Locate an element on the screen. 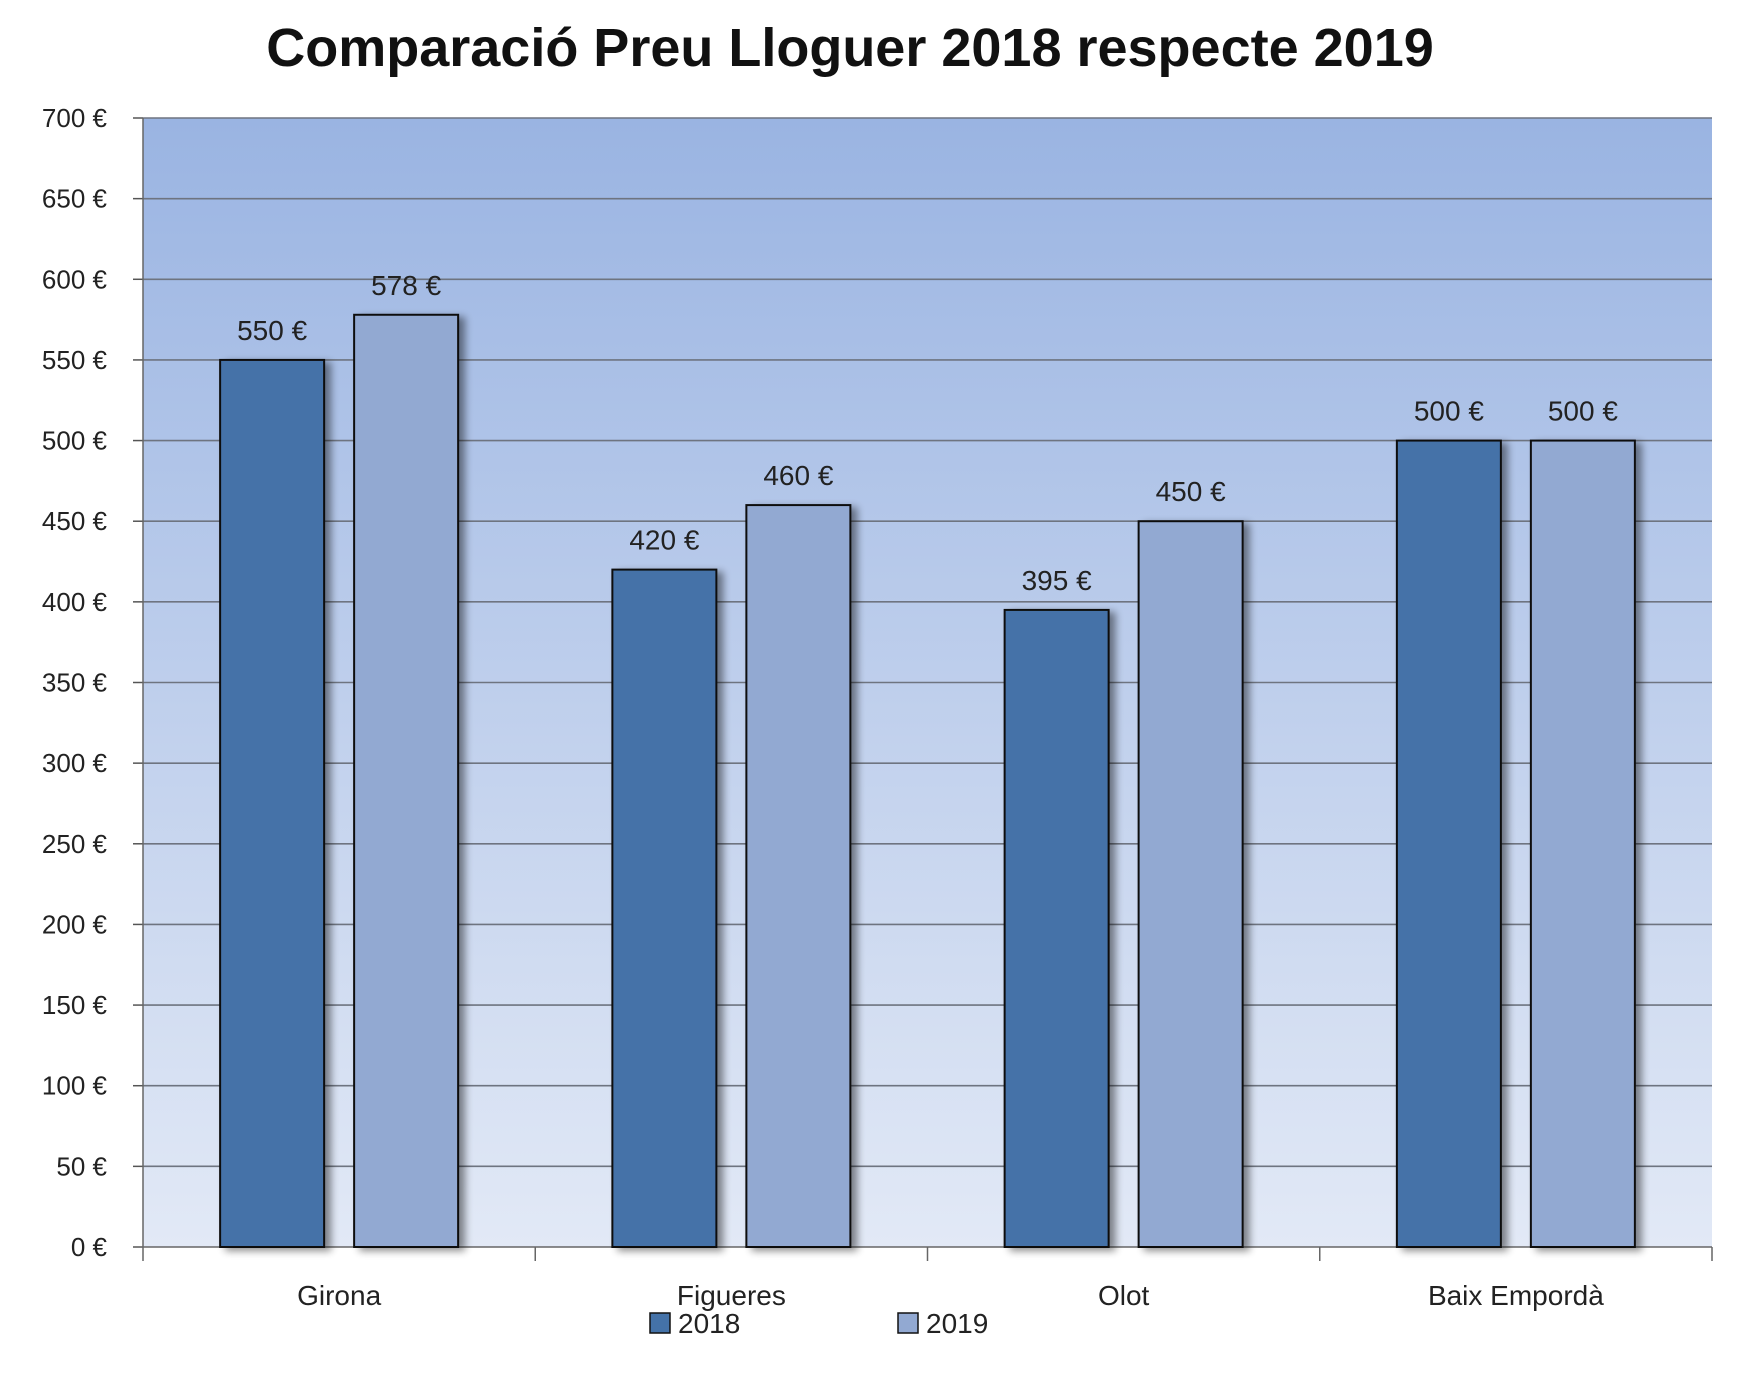 The height and width of the screenshot is (1374, 1749). bar-2019-girona is located at coordinates (406, 781).